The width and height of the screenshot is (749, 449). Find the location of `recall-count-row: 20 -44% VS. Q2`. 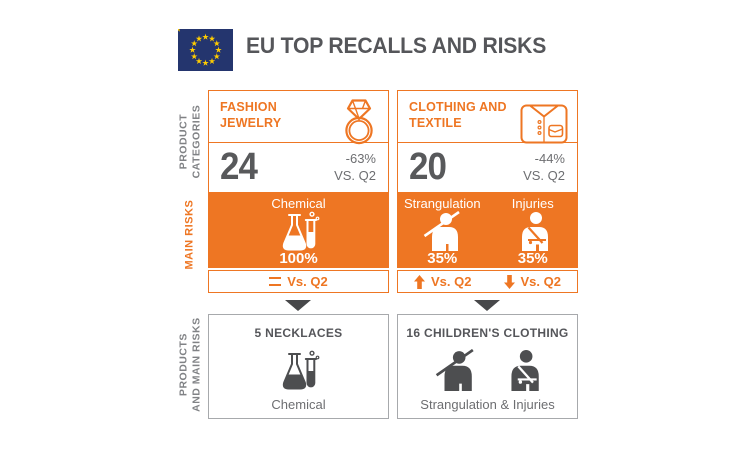

recall-count-row: 20 -44% VS. Q2 is located at coordinates (487, 167).